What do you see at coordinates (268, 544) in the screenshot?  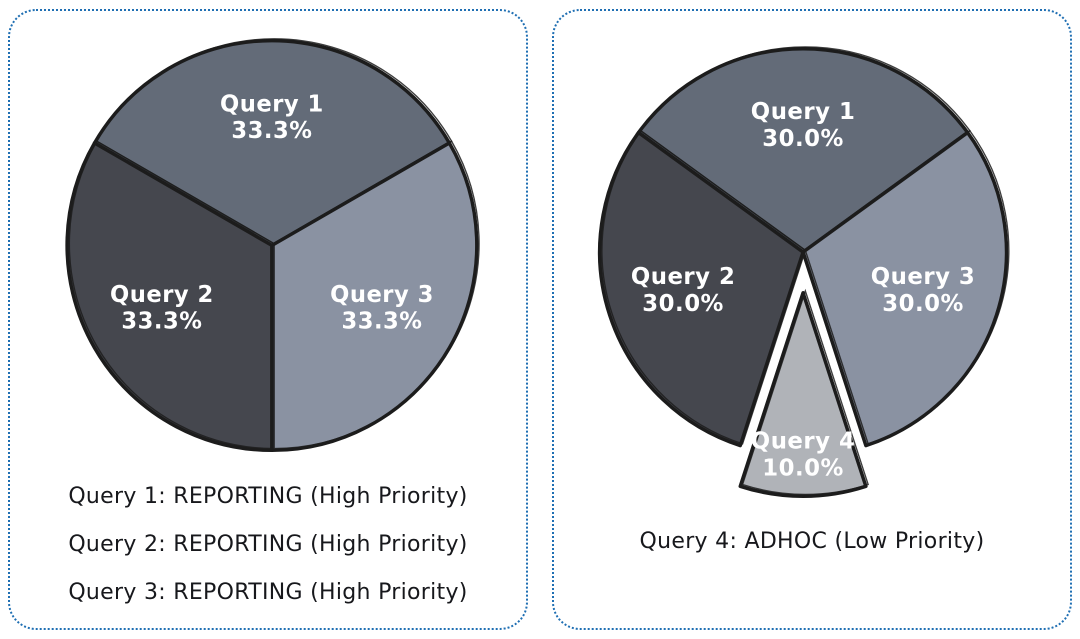 I see `legend-line-query2: Query 2: REPORTING (High Priority)` at bounding box center [268, 544].